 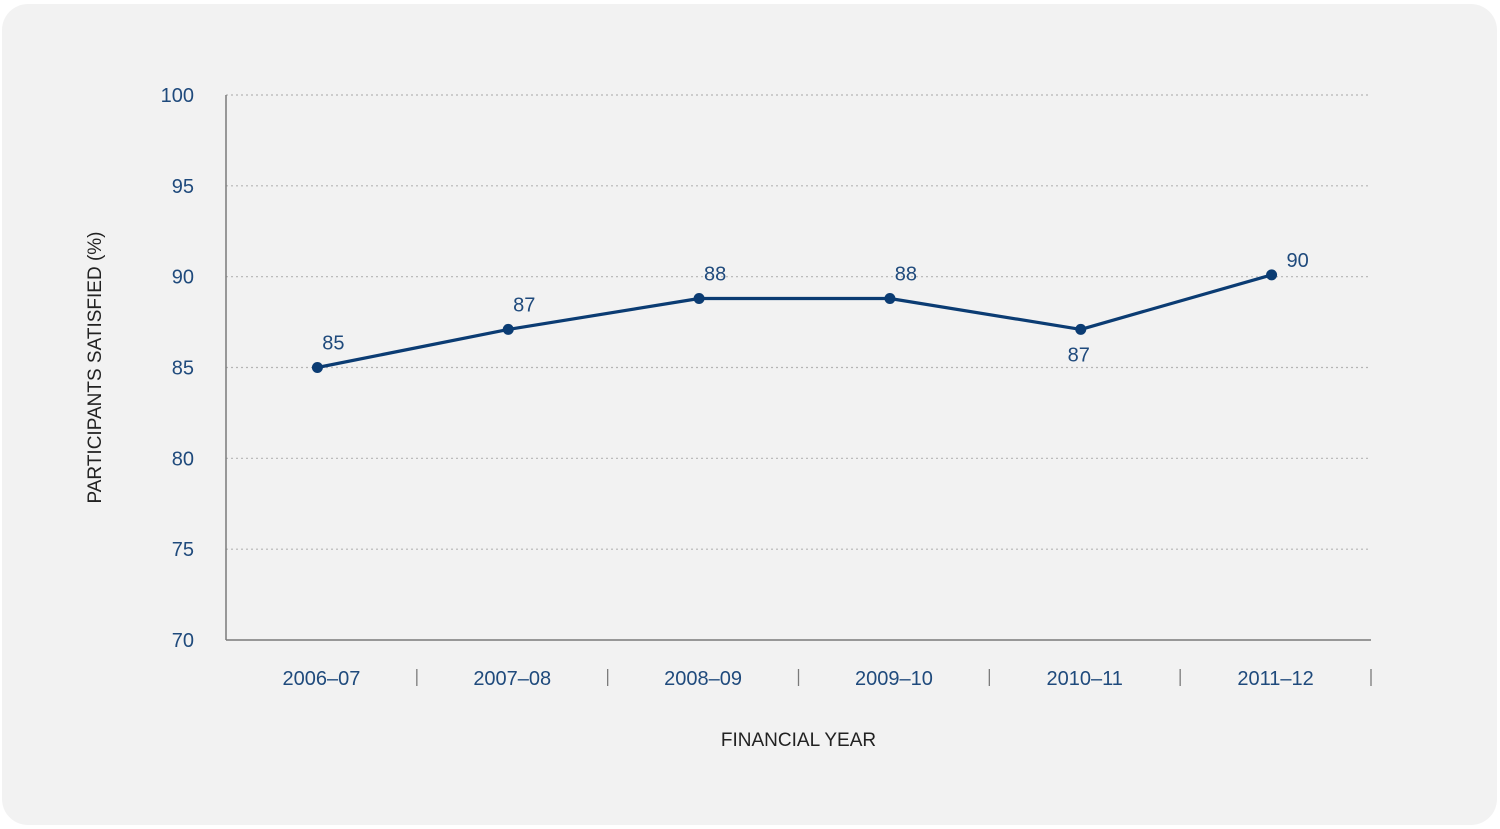 I want to click on series, so click(x=794, y=321).